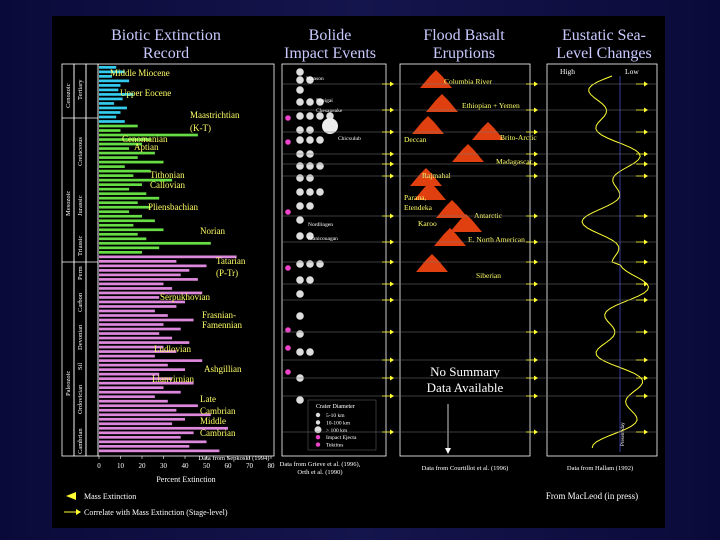  I want to click on flood-title-line1: Flood Basalt, so click(464, 35).